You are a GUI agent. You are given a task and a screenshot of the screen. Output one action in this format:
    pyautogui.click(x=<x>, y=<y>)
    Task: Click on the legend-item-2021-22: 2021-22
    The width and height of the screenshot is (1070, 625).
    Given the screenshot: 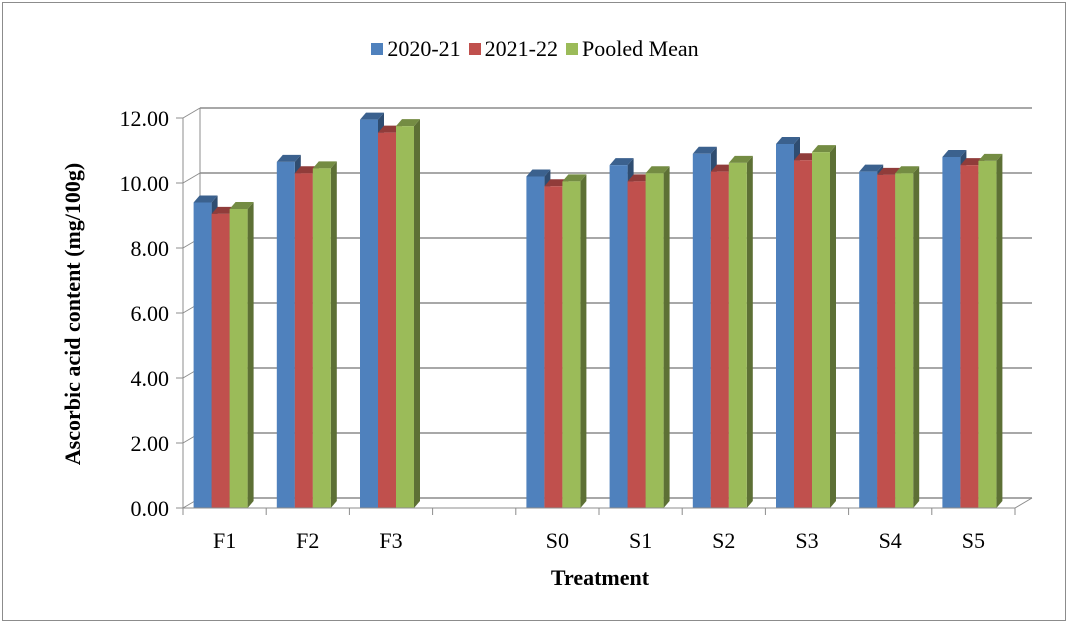 What is the action you would take?
    pyautogui.click(x=513, y=49)
    